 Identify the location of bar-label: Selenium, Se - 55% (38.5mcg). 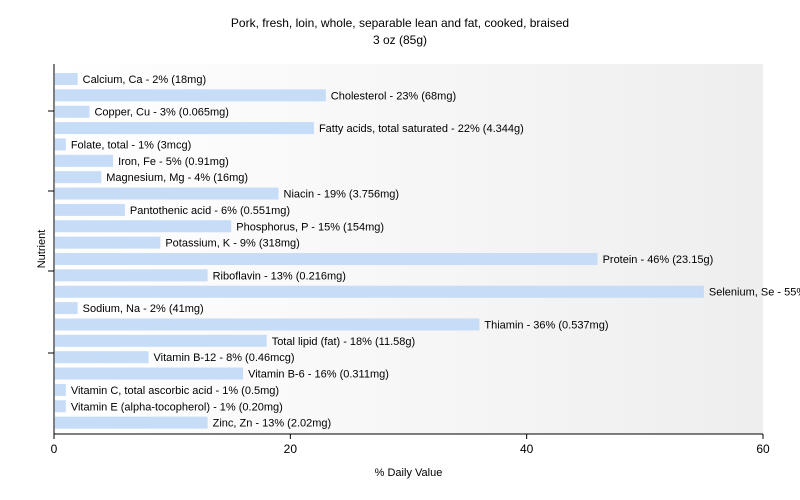
(754, 293).